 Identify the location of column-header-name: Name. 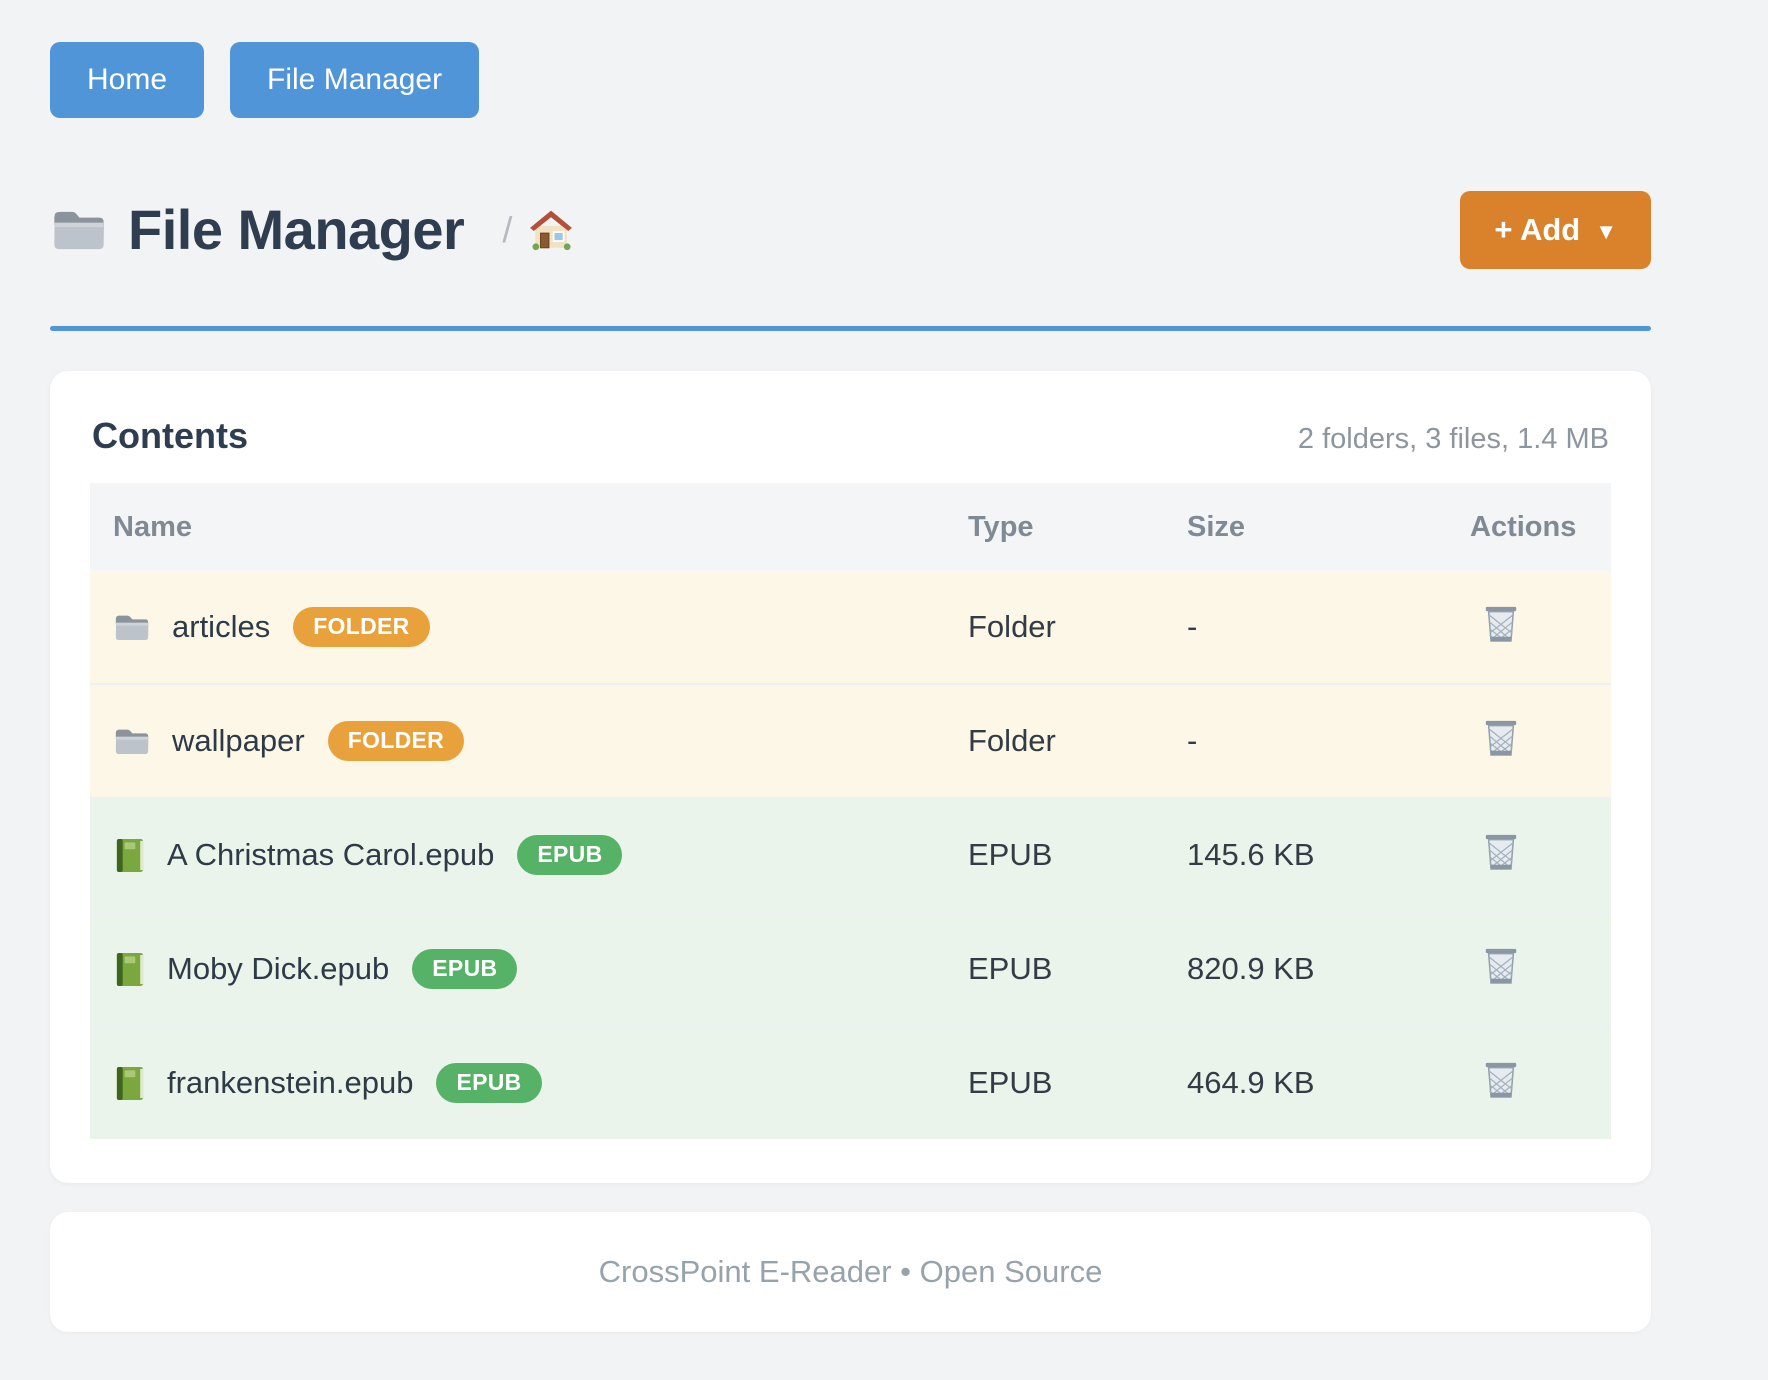
(152, 526).